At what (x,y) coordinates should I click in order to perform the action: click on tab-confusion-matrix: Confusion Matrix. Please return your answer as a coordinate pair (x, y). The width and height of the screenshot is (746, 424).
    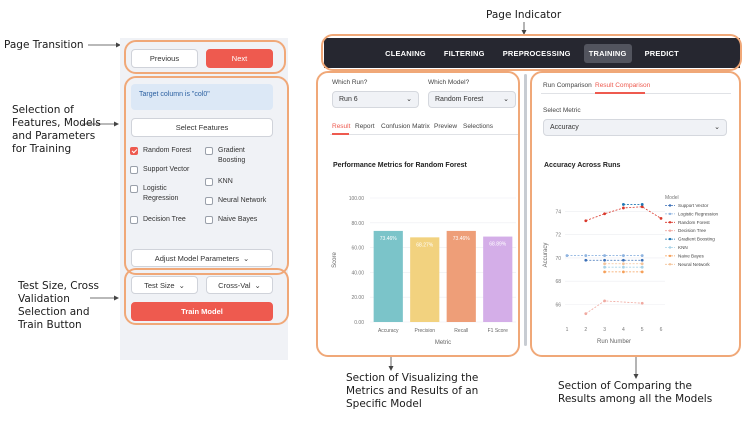
    Looking at the image, I should click on (405, 126).